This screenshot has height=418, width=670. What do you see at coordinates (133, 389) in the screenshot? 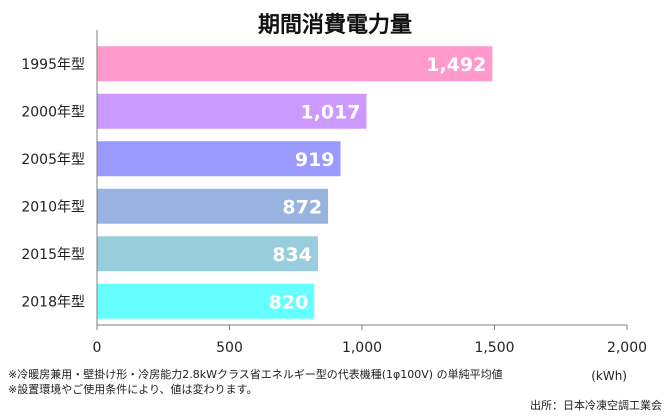
I see `footnote-2: ※設置環境やご使用条件により、値は変わります。` at bounding box center [133, 389].